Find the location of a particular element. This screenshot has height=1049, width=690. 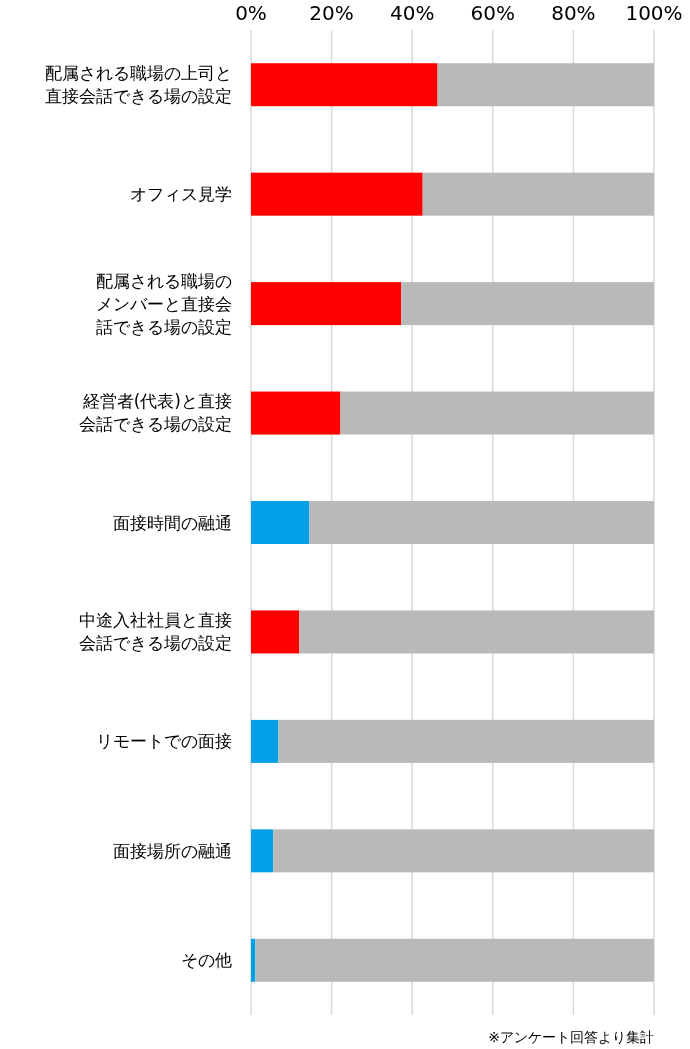

y-tick-label: 面接時間の融通 is located at coordinates (172, 522).